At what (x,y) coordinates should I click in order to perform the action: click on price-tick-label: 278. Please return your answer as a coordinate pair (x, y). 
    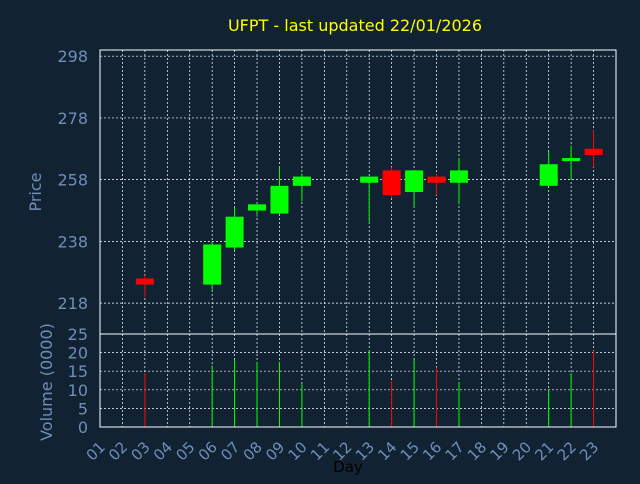
    Looking at the image, I should click on (72, 118).